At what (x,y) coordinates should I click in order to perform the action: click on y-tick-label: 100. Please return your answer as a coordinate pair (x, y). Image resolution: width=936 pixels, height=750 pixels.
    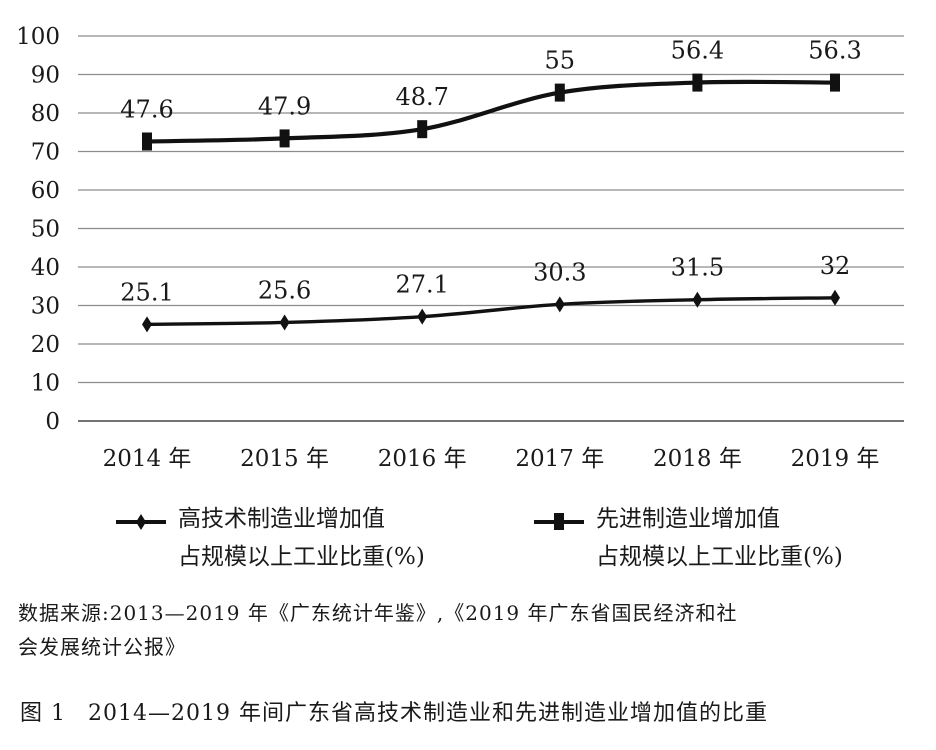
    Looking at the image, I should click on (38, 37).